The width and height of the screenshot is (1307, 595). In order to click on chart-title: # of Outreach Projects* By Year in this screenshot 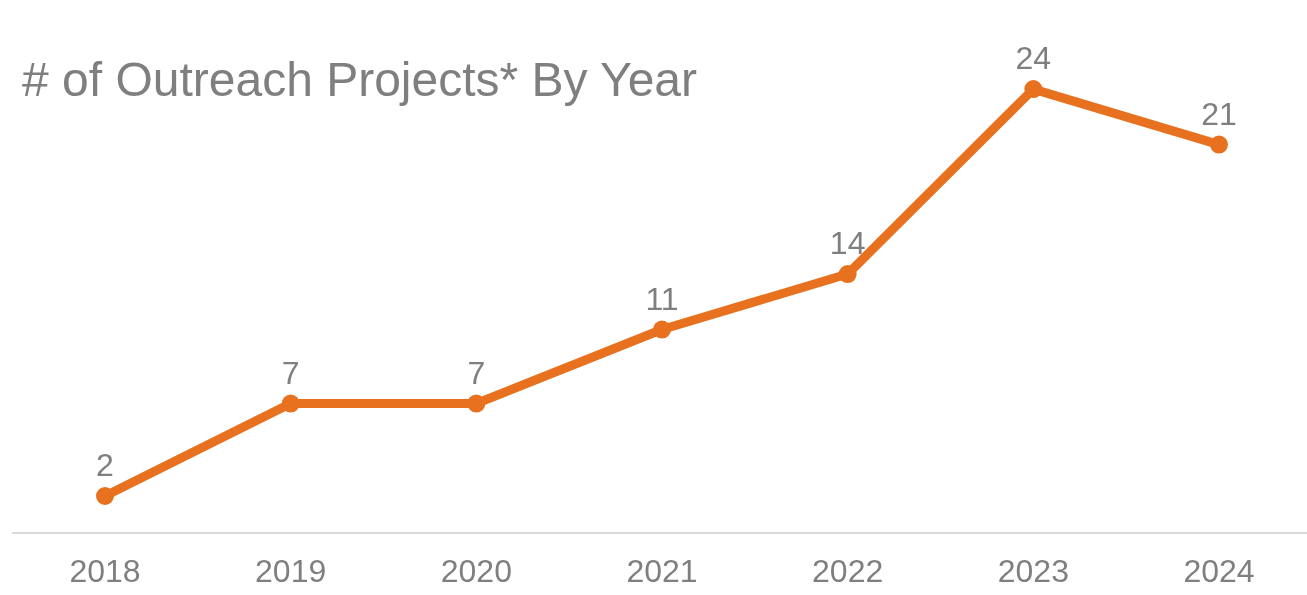, I will do `click(360, 79)`.